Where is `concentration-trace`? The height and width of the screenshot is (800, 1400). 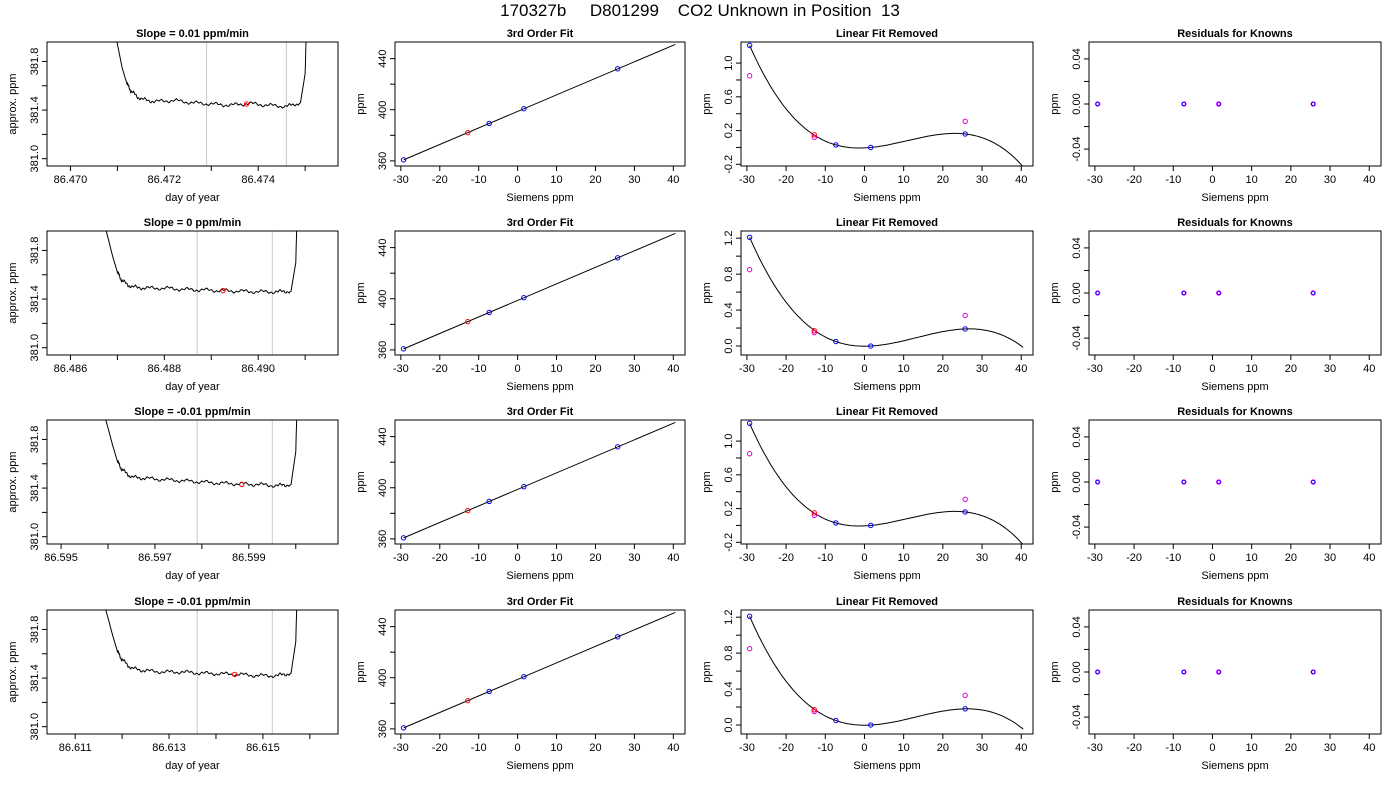 concentration-trace is located at coordinates (211, 75).